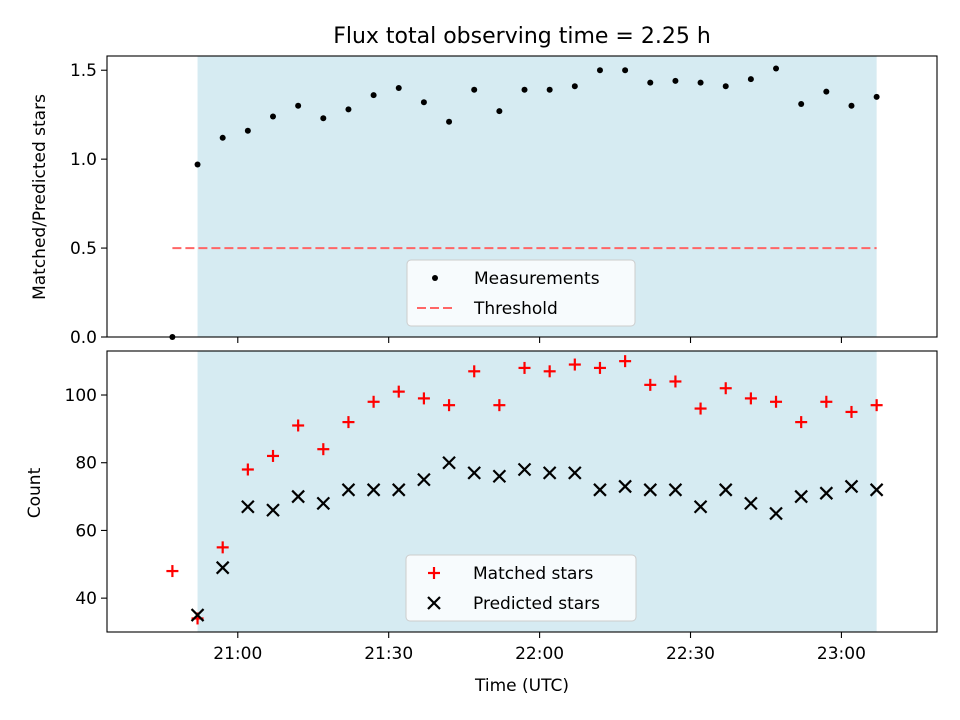 This screenshot has width=960, height=720. What do you see at coordinates (83, 160) in the screenshot?
I see `top-y-tick-label-2: 1.0` at bounding box center [83, 160].